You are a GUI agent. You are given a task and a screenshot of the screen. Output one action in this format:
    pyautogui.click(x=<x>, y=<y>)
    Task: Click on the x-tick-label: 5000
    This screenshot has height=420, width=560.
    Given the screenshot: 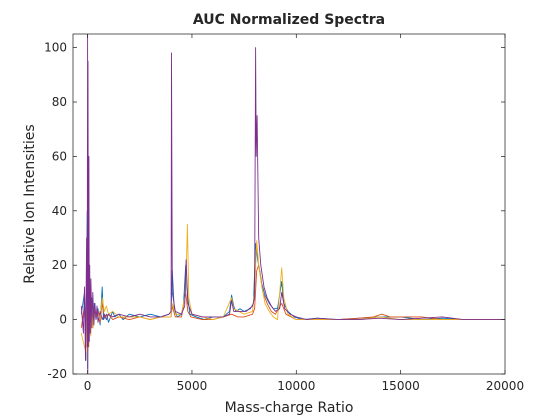 What is the action you would take?
    pyautogui.click(x=192, y=386)
    